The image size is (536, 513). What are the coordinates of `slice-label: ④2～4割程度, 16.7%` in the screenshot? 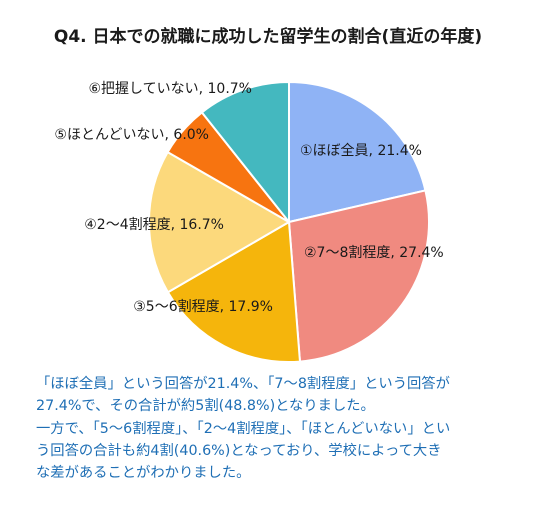 It's located at (154, 224).